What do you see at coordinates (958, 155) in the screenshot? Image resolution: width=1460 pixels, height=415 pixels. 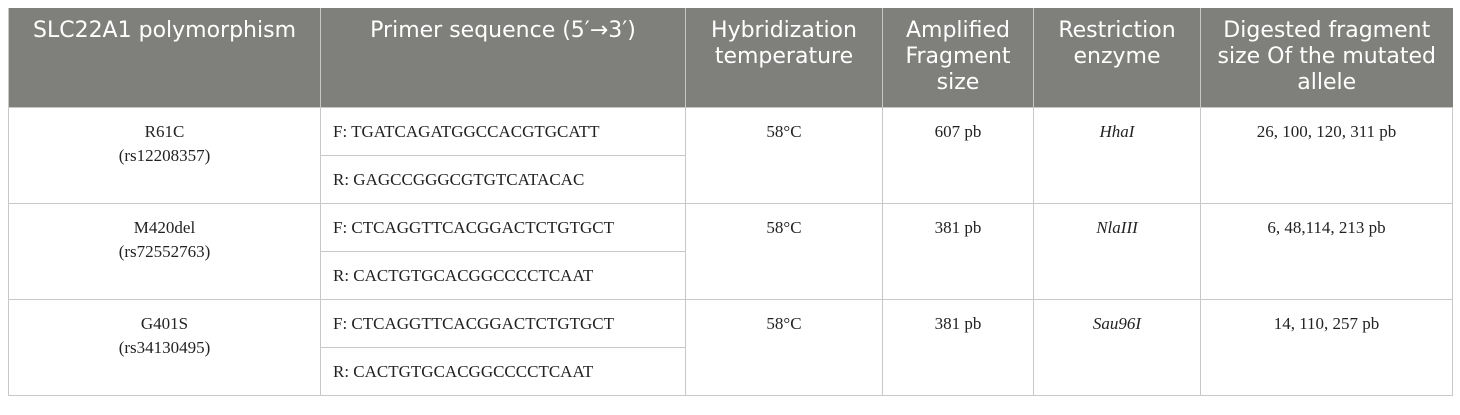 I see `size: 607 pb` at bounding box center [958, 155].